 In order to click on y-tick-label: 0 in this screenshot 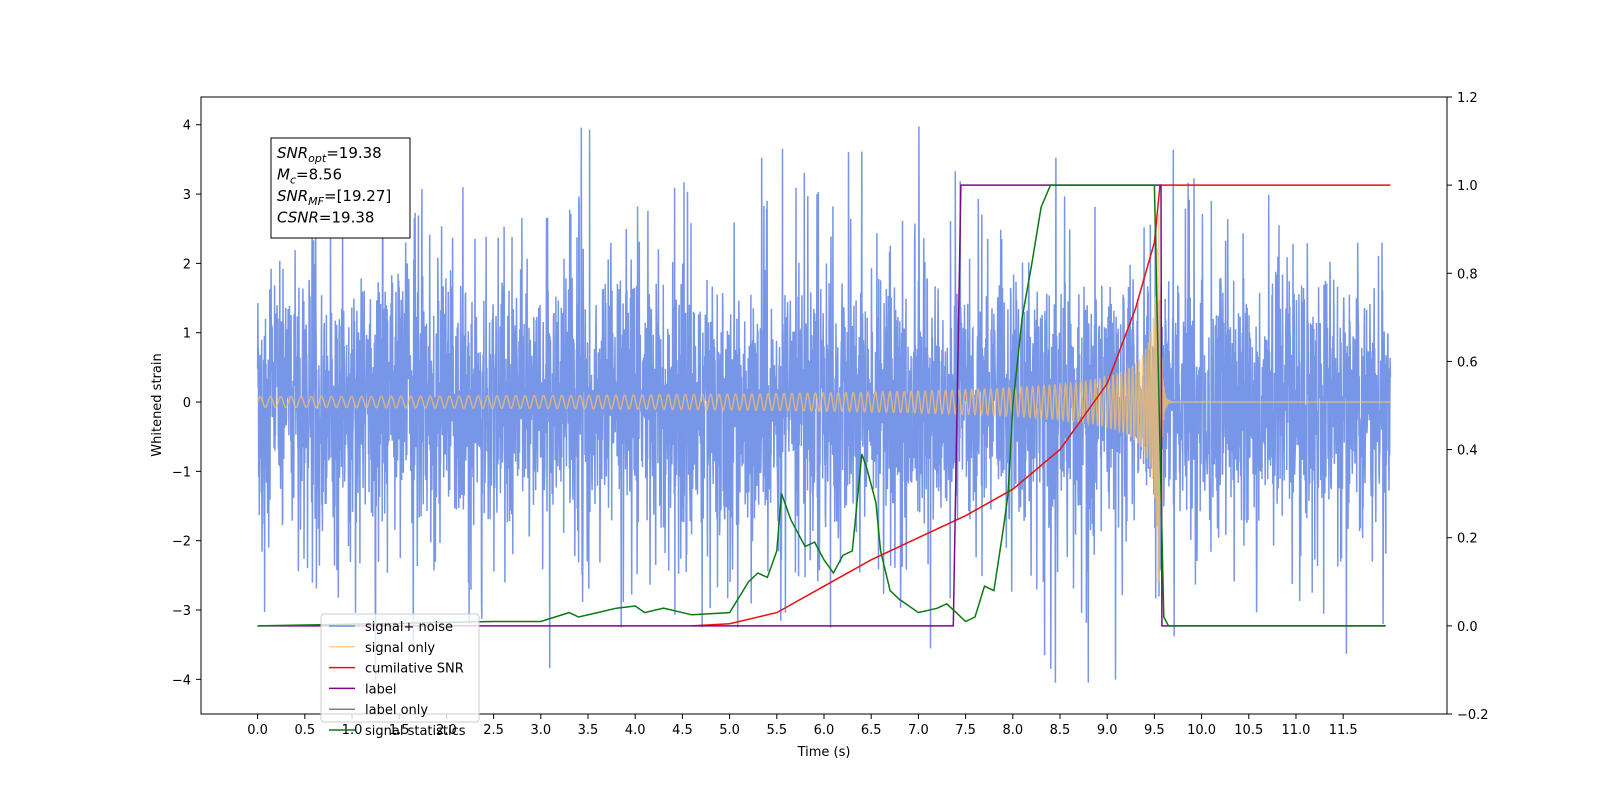, I will do `click(187, 403)`.